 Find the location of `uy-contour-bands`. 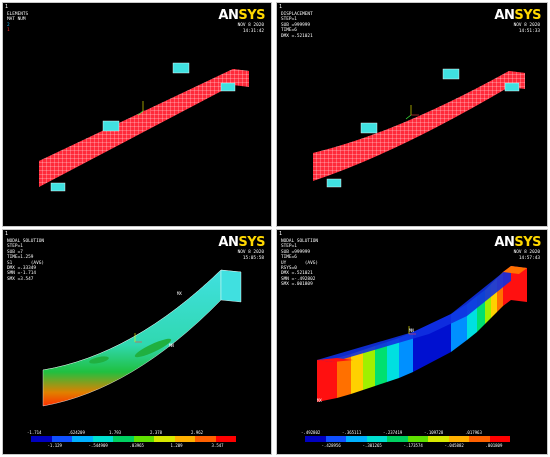

uy-contour-bands is located at coordinates (422, 334).